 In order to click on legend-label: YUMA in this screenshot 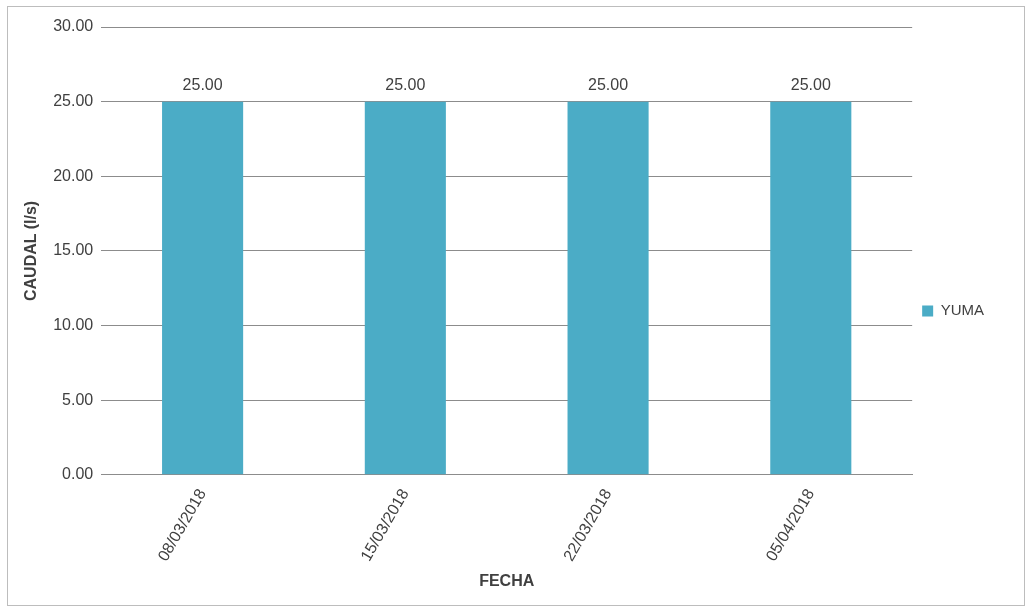, I will do `click(962, 310)`.